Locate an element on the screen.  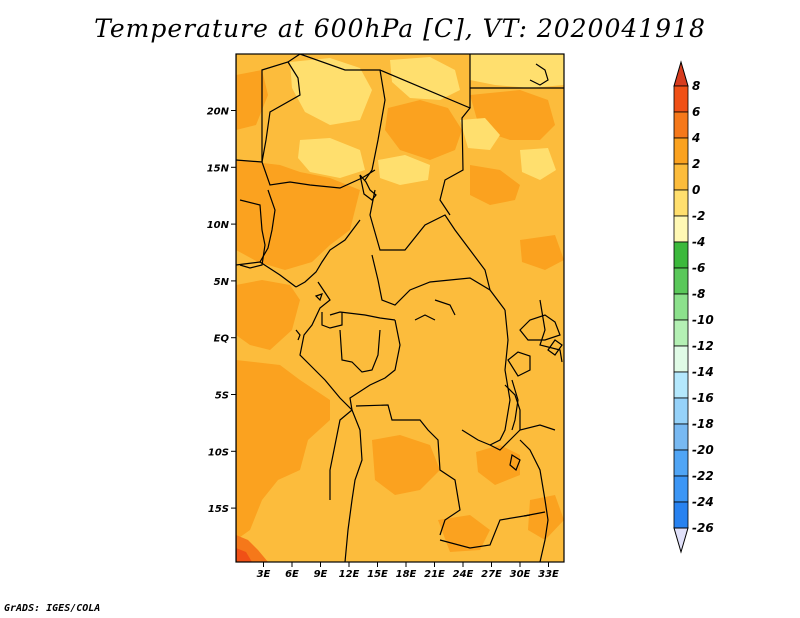
colorbar-label: -24 is located at coordinates (703, 502).